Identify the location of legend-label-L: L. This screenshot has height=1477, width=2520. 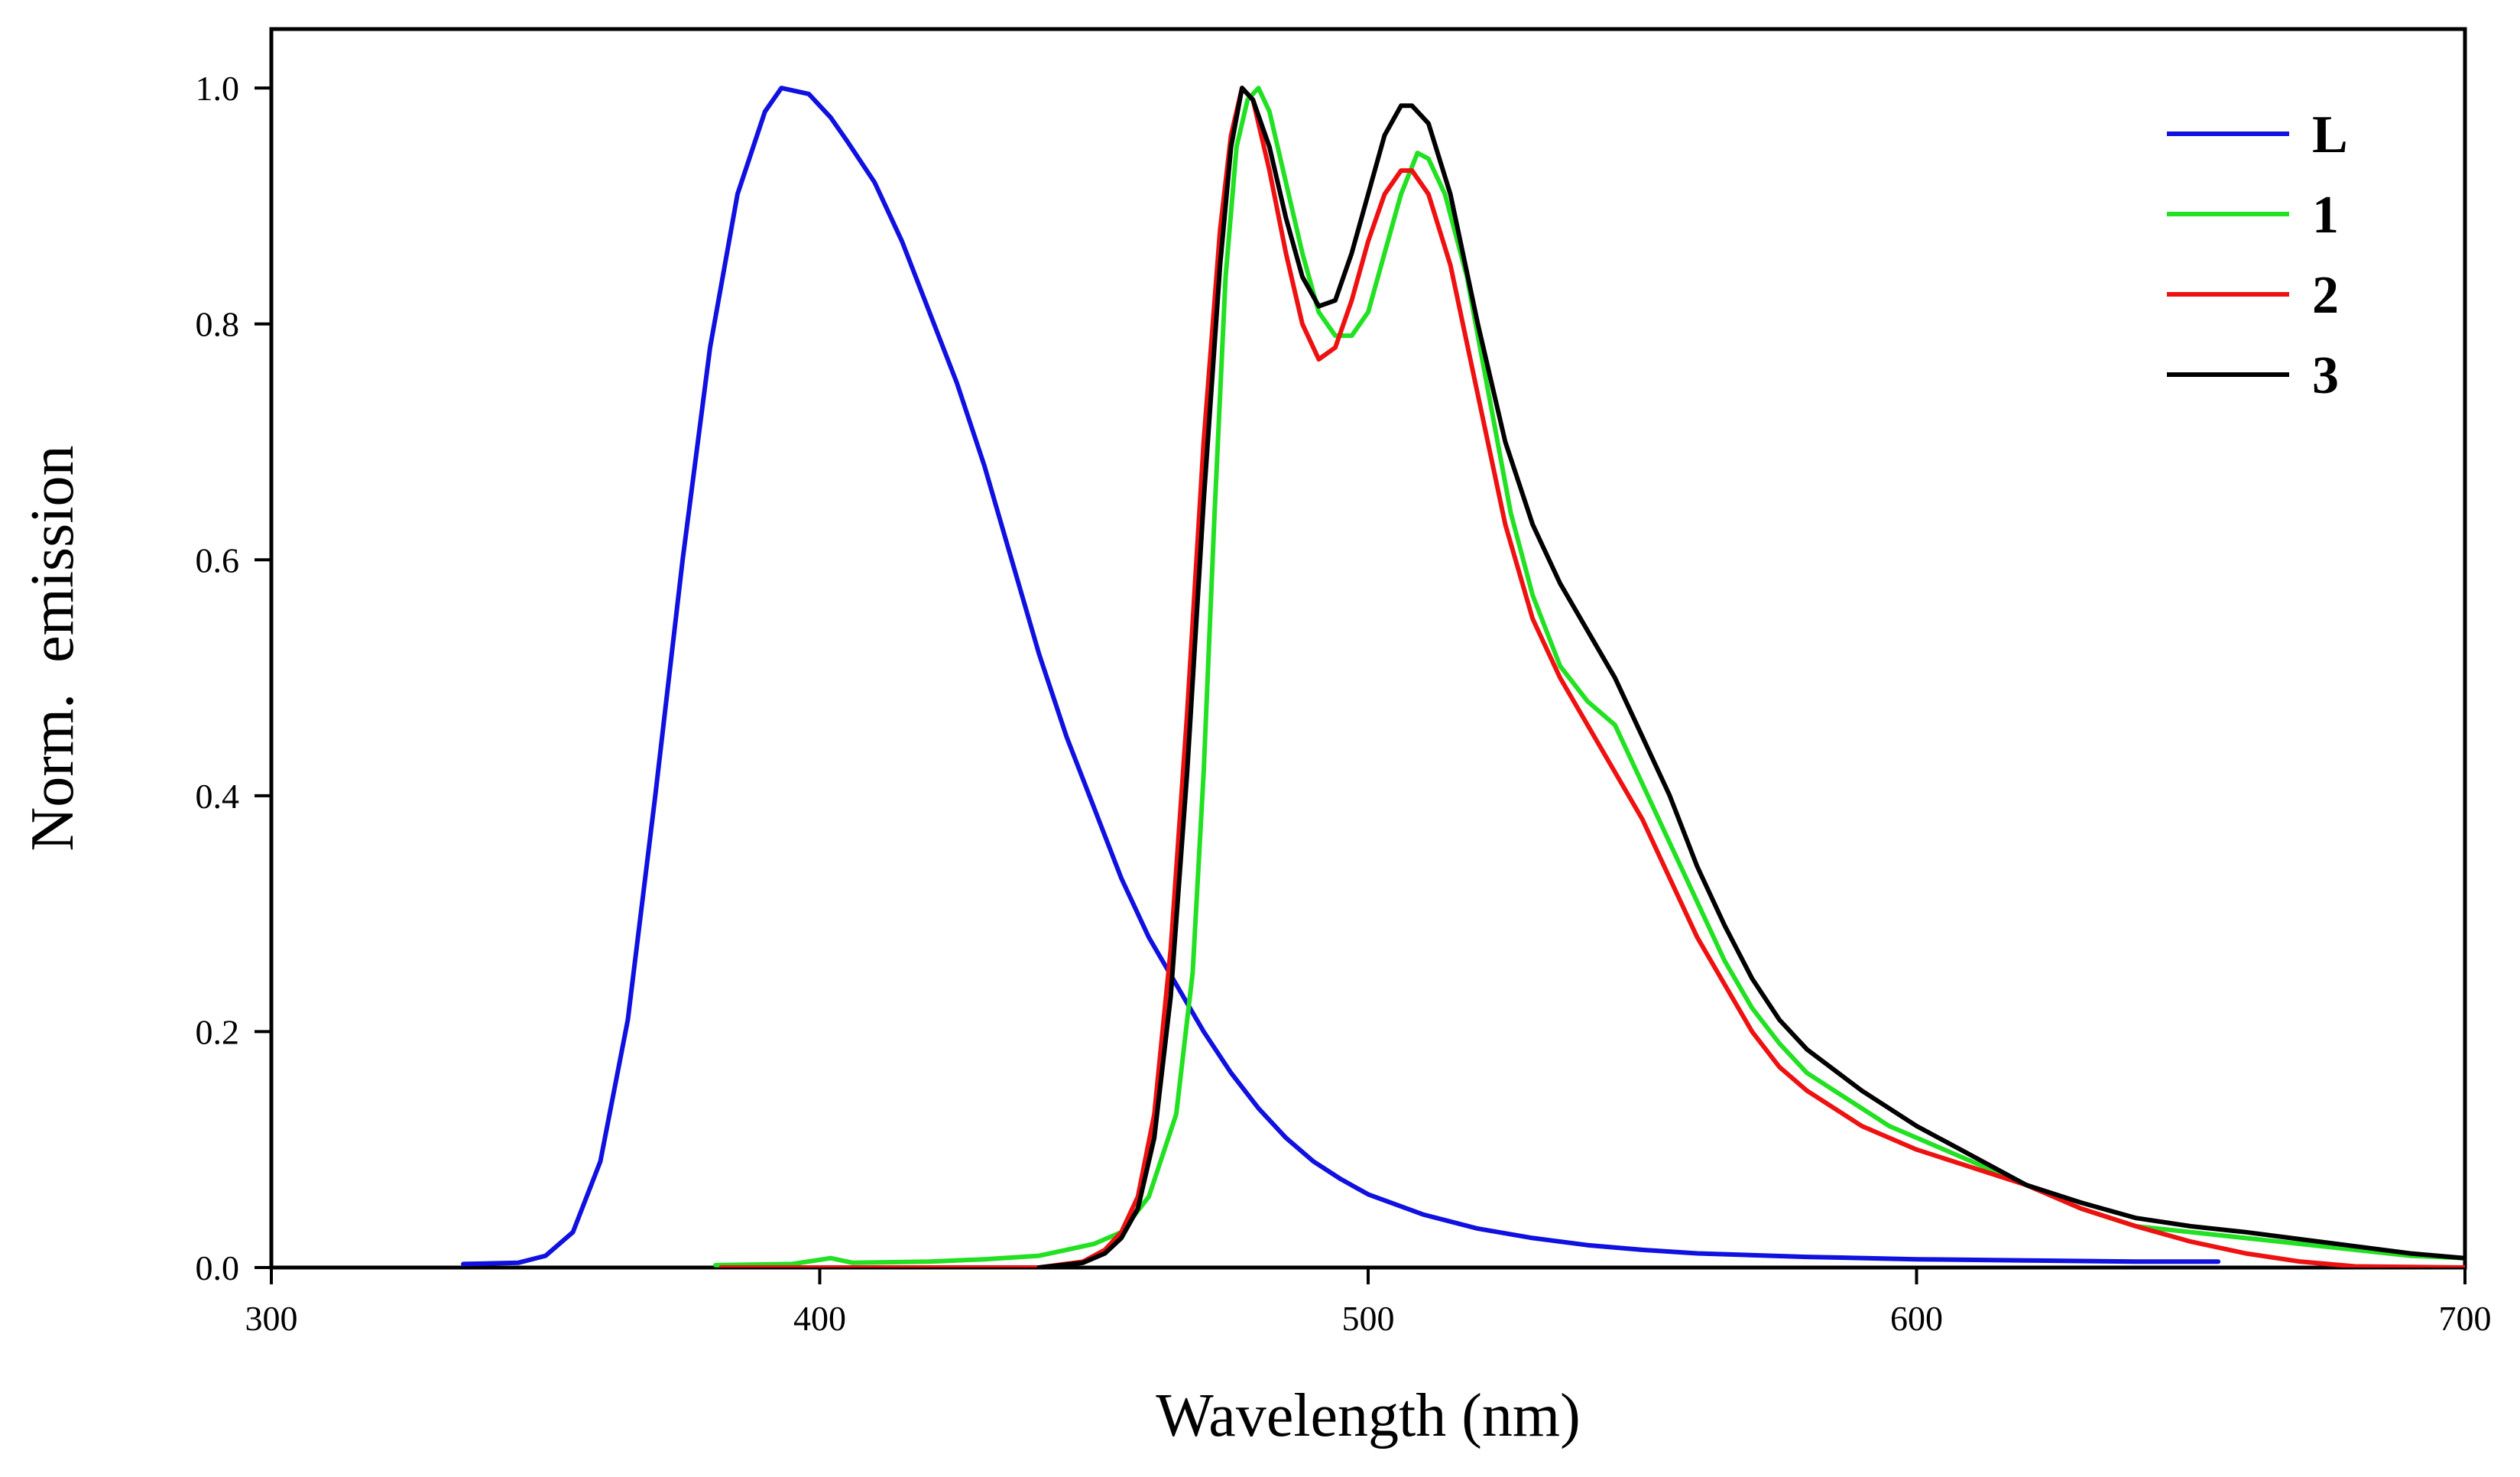
(2330, 135).